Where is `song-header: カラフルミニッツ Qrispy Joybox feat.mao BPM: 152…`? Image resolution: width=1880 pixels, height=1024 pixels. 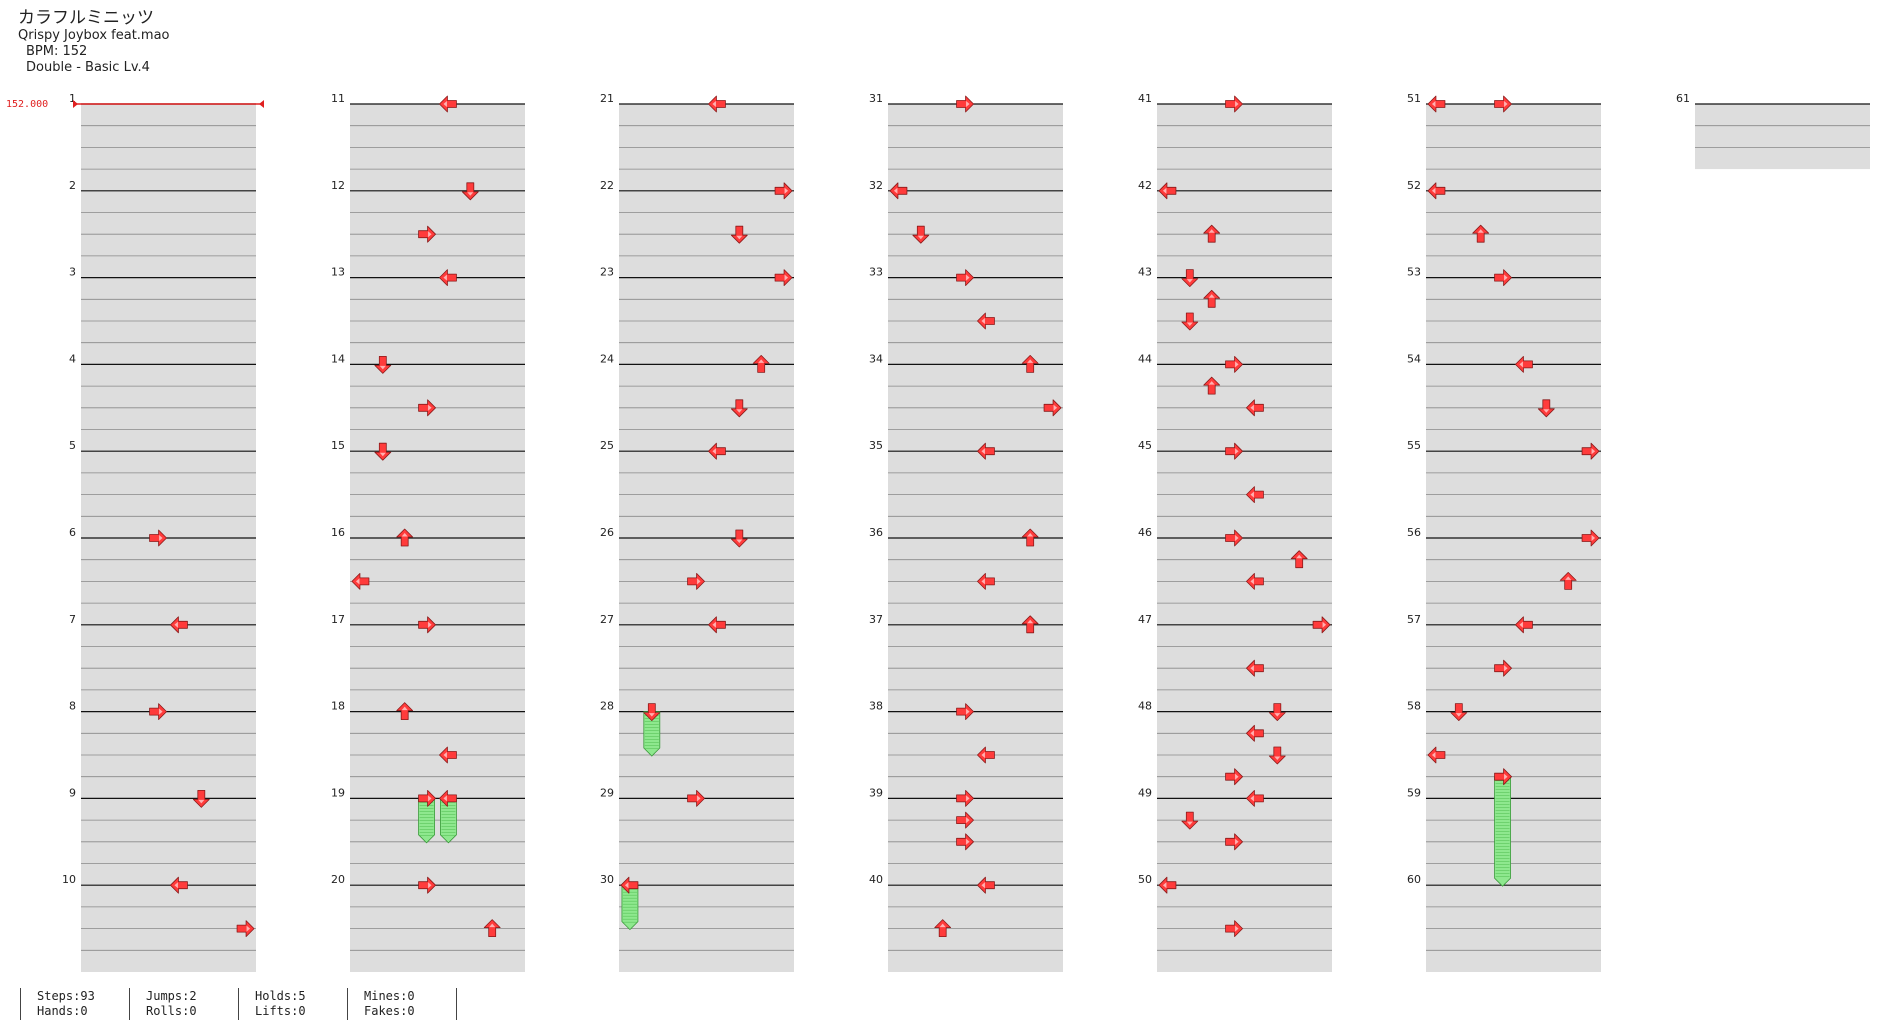
song-header: カラフルミニッツ Qrispy Joybox feat.mao BPM: 152… is located at coordinates (94, 42).